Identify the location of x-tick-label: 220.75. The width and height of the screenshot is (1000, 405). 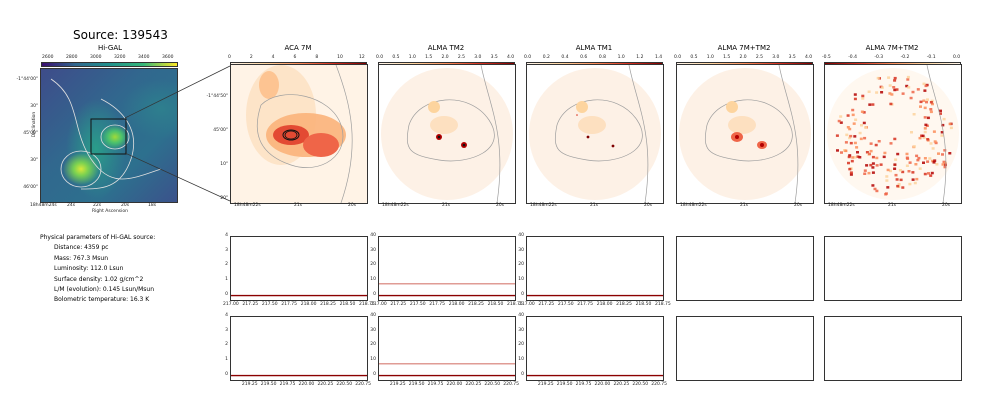
(659, 384).